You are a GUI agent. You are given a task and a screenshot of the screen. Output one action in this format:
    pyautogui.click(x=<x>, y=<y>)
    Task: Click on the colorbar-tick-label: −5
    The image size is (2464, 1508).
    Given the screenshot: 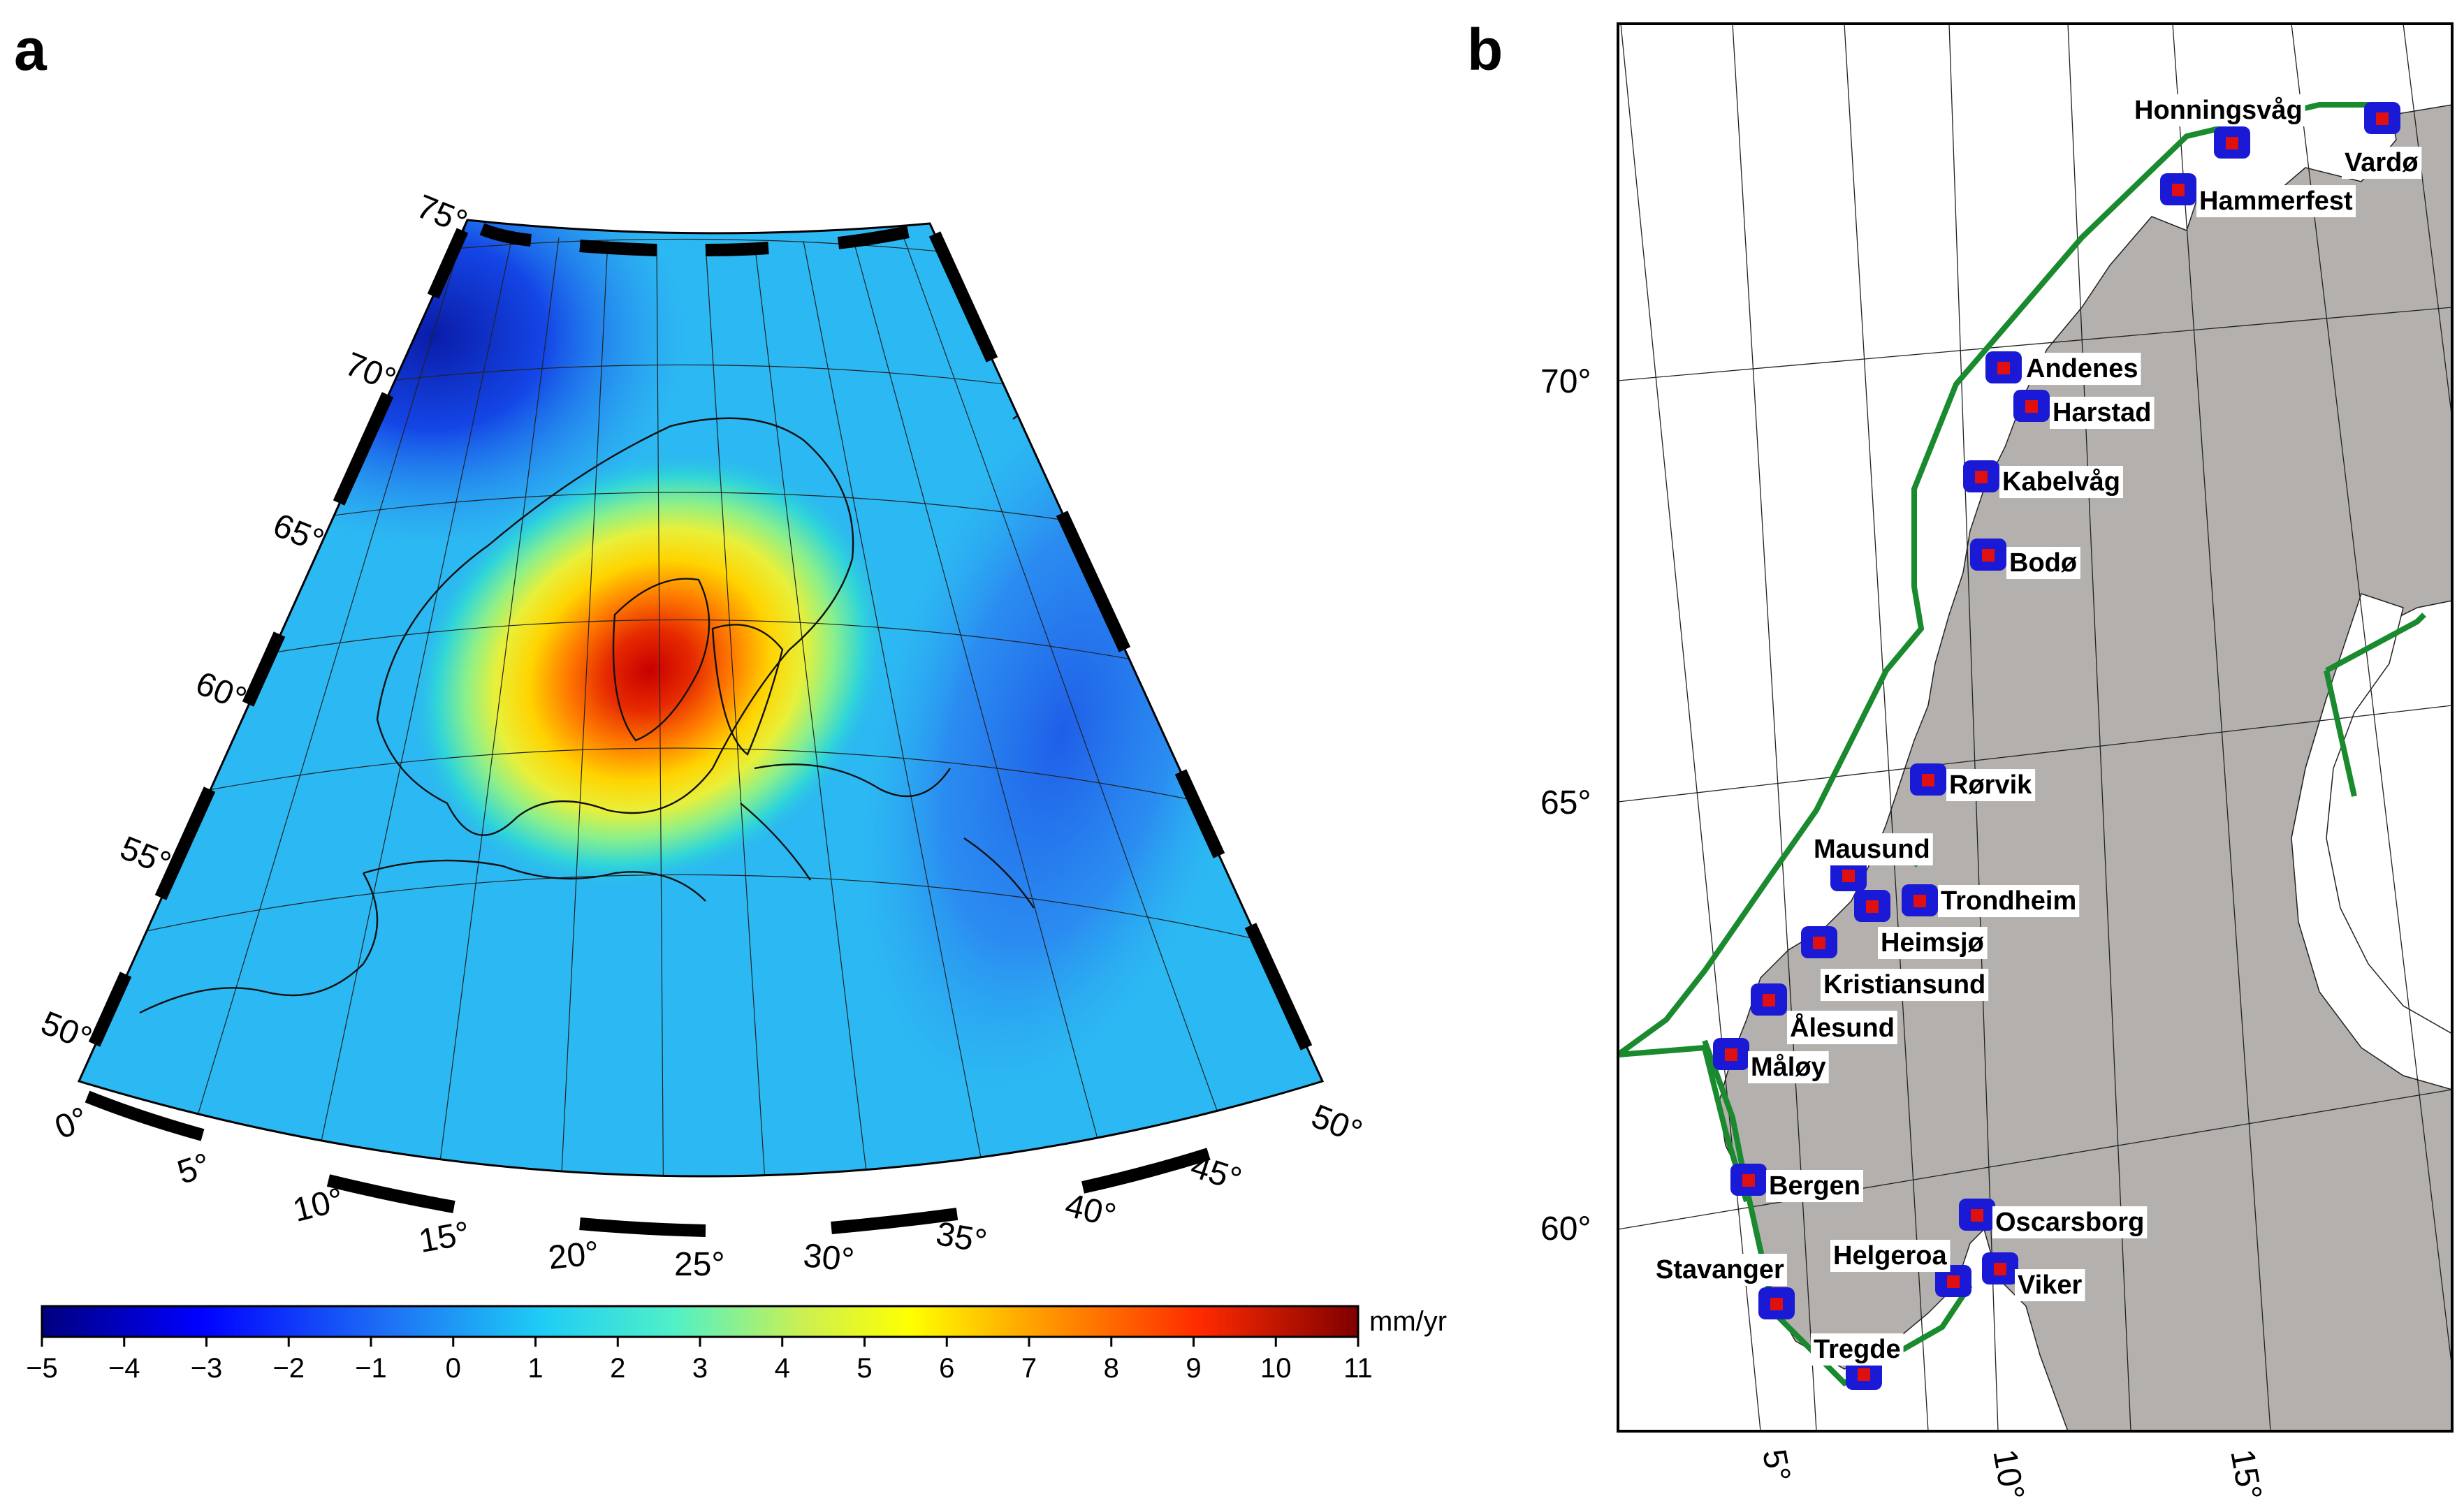 What is the action you would take?
    pyautogui.click(x=42, y=1369)
    